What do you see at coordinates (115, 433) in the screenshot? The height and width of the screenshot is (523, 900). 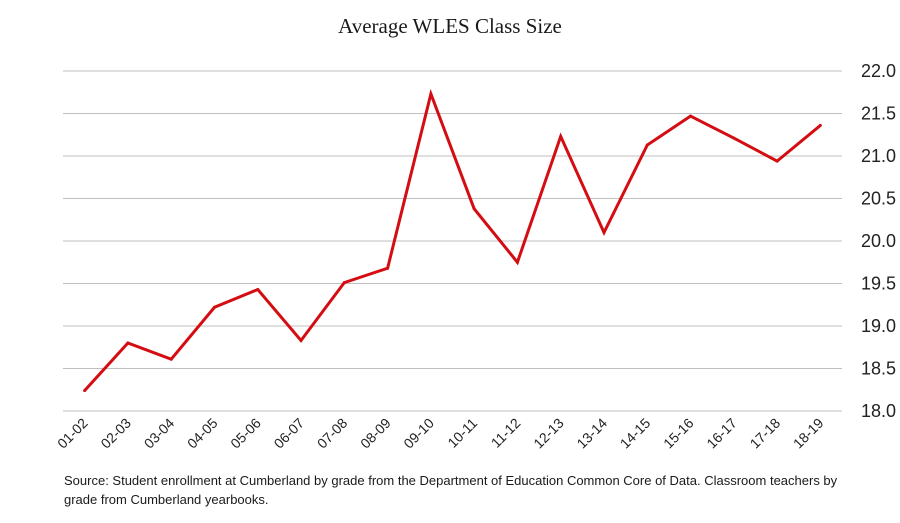 I see `x-tick-label: 02-03` at bounding box center [115, 433].